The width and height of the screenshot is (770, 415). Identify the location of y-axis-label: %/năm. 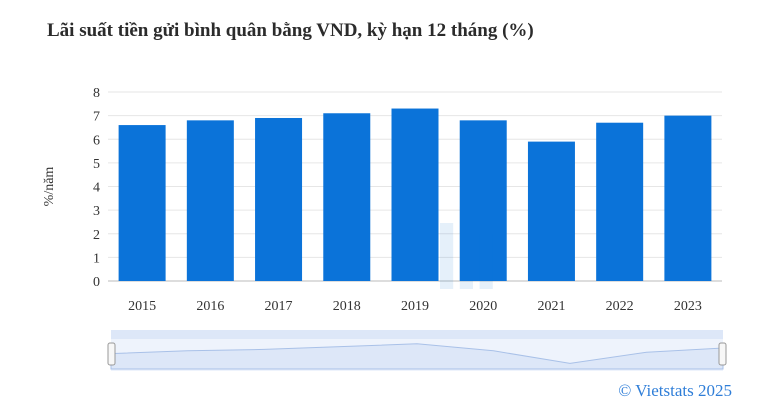
(49, 187).